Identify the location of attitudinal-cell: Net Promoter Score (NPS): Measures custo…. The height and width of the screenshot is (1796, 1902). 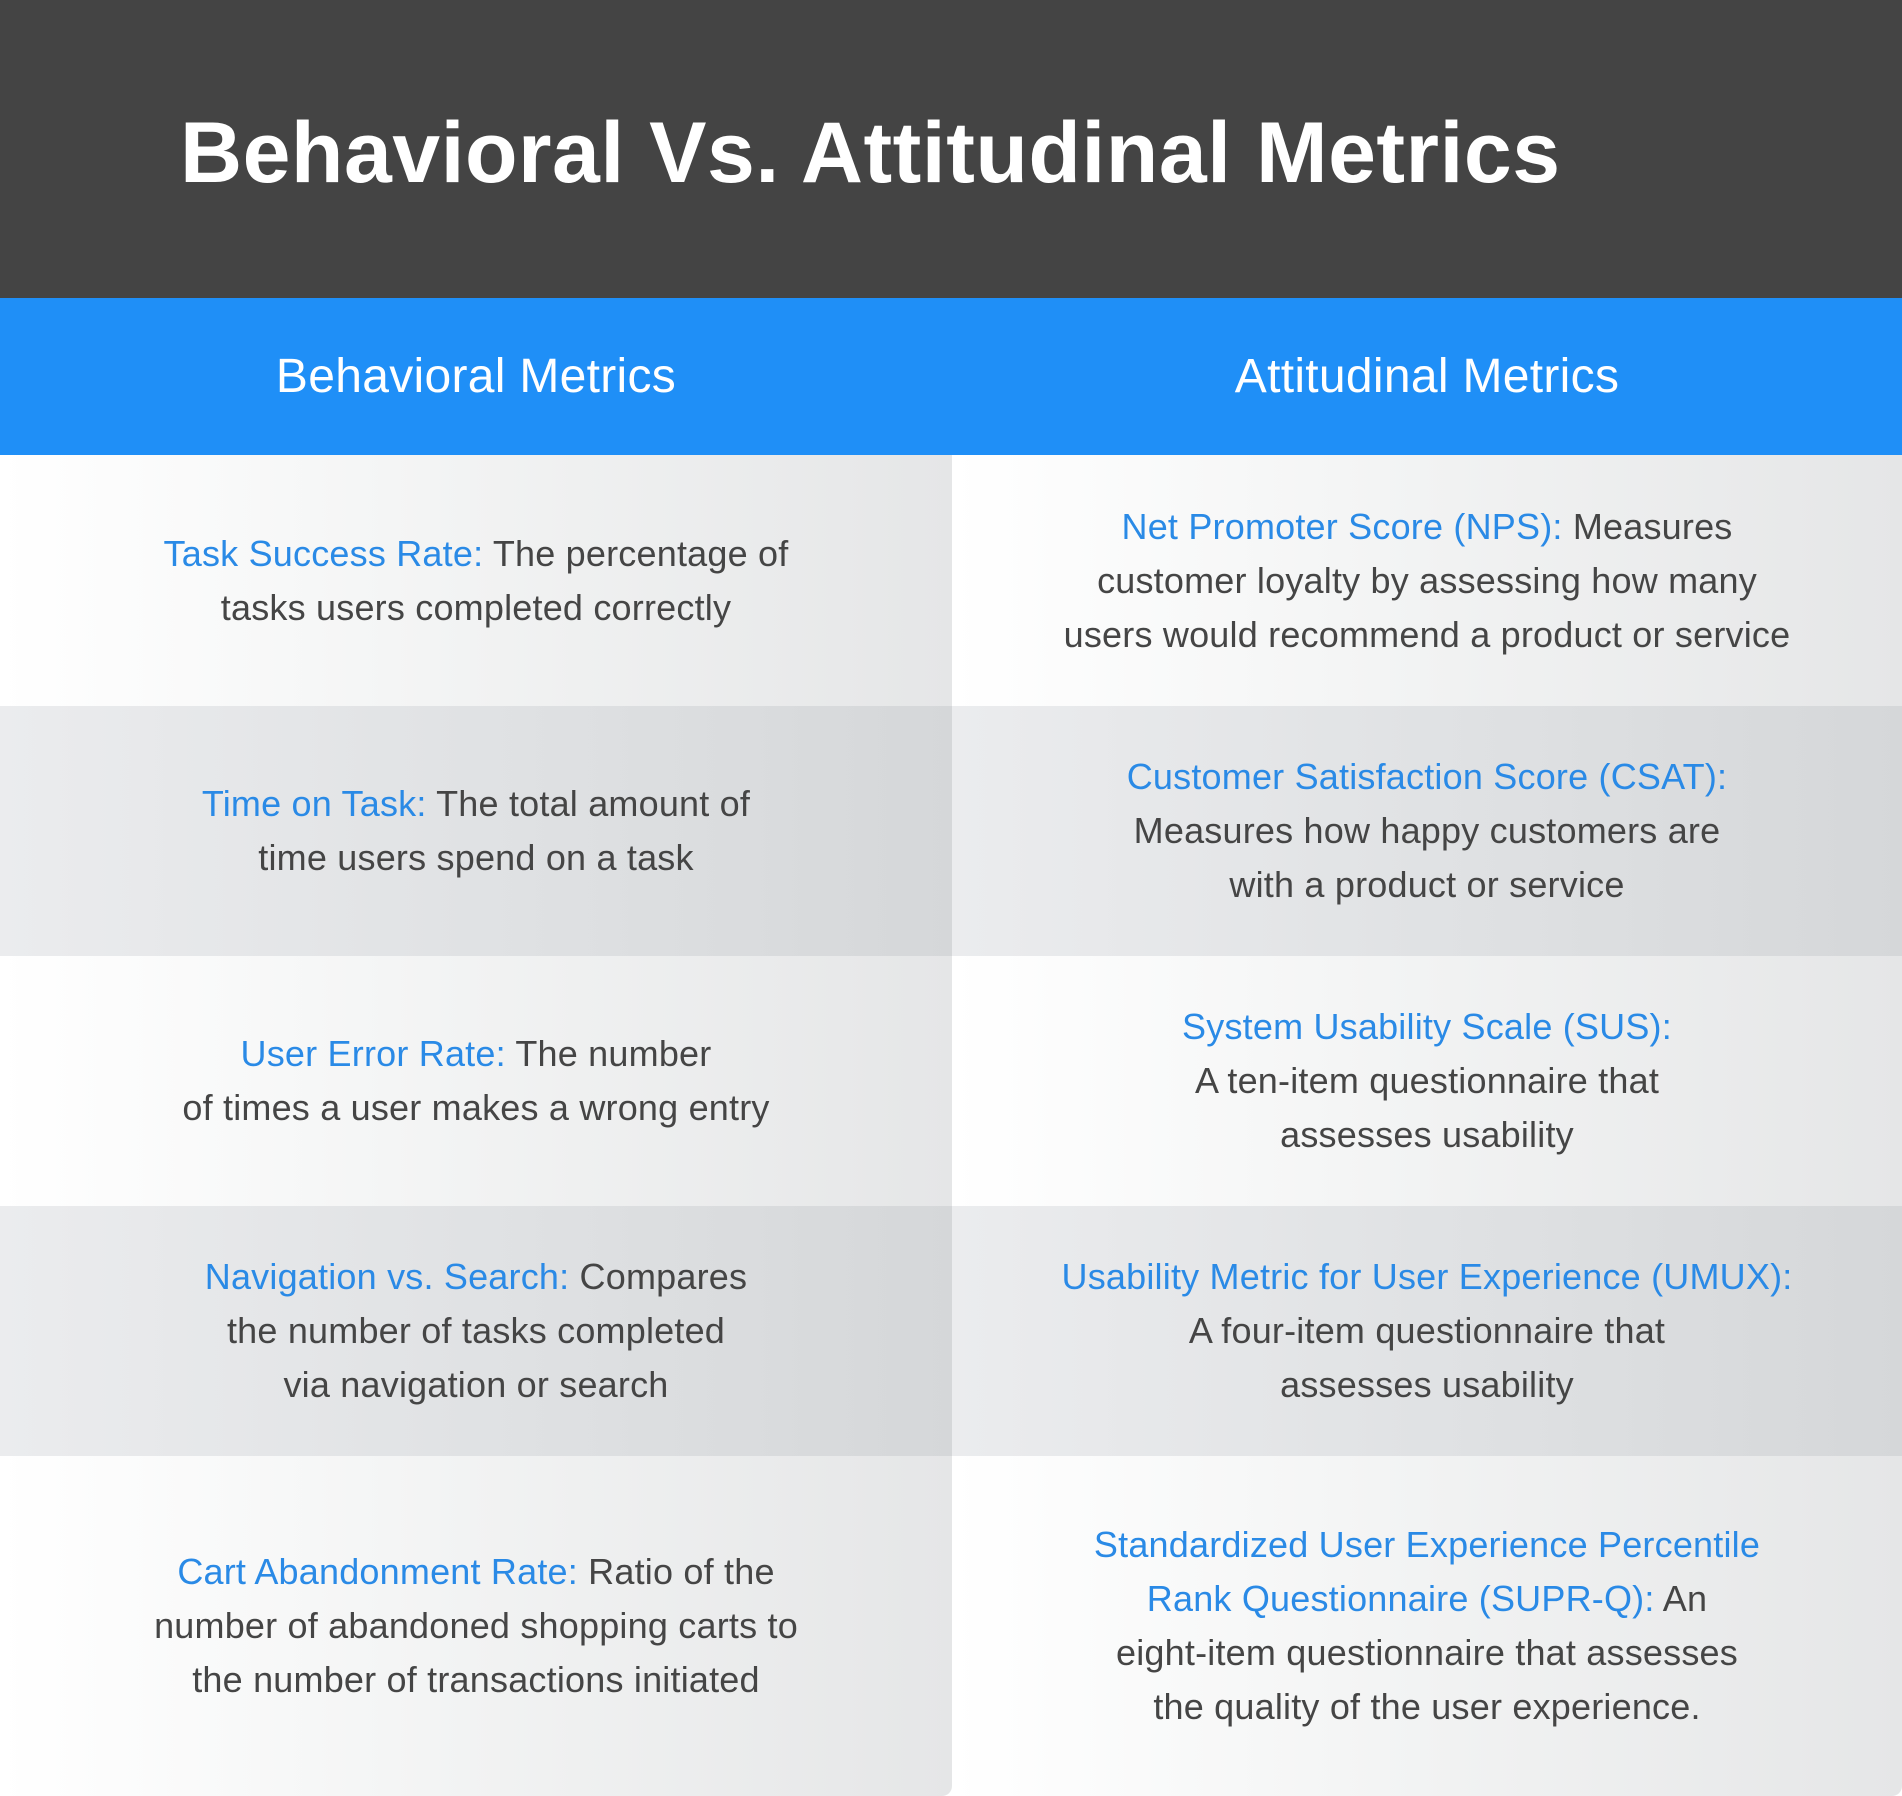
(1427, 580).